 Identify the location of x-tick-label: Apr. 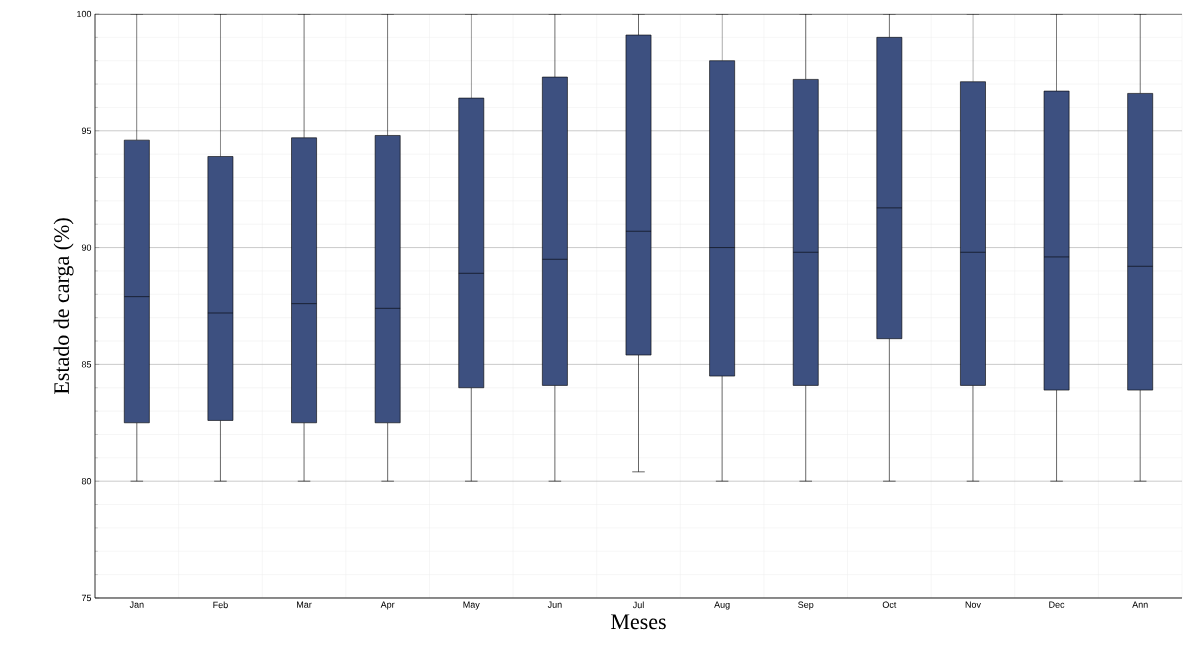
(387, 605).